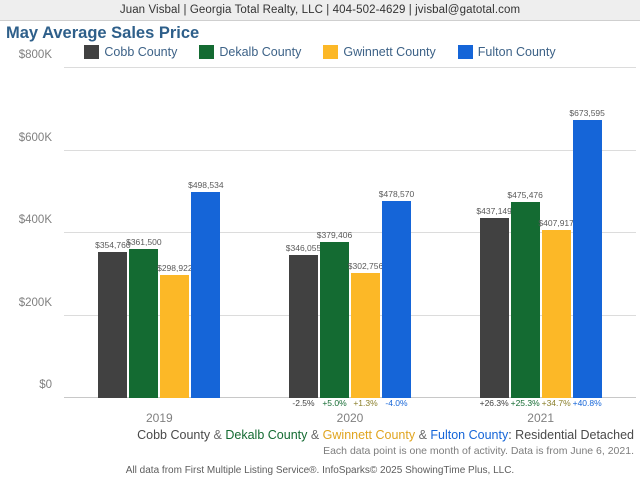  Describe the element at coordinates (365, 266) in the screenshot. I see `bar-value-label: $302,756` at that location.